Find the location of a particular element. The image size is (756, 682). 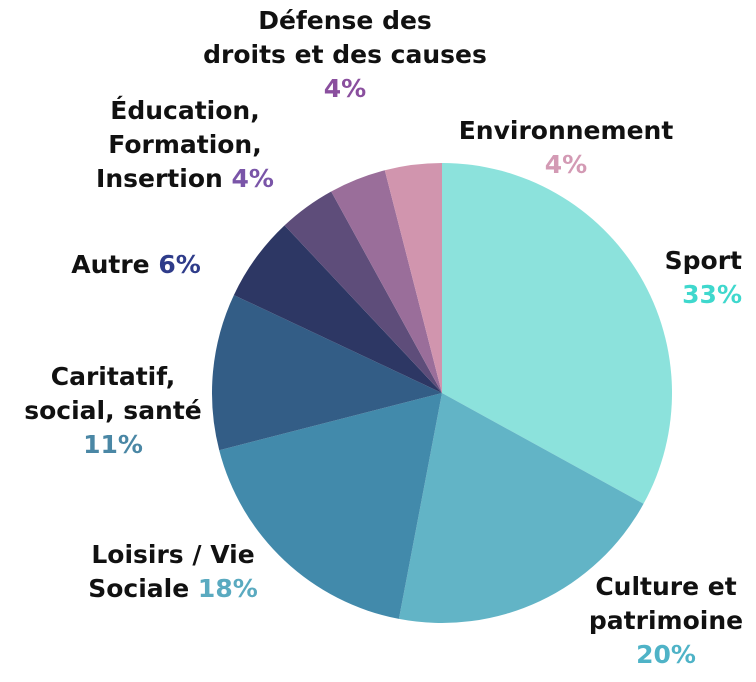

category-name: Éducation, Formation, Insertion is located at coordinates (179, 144).